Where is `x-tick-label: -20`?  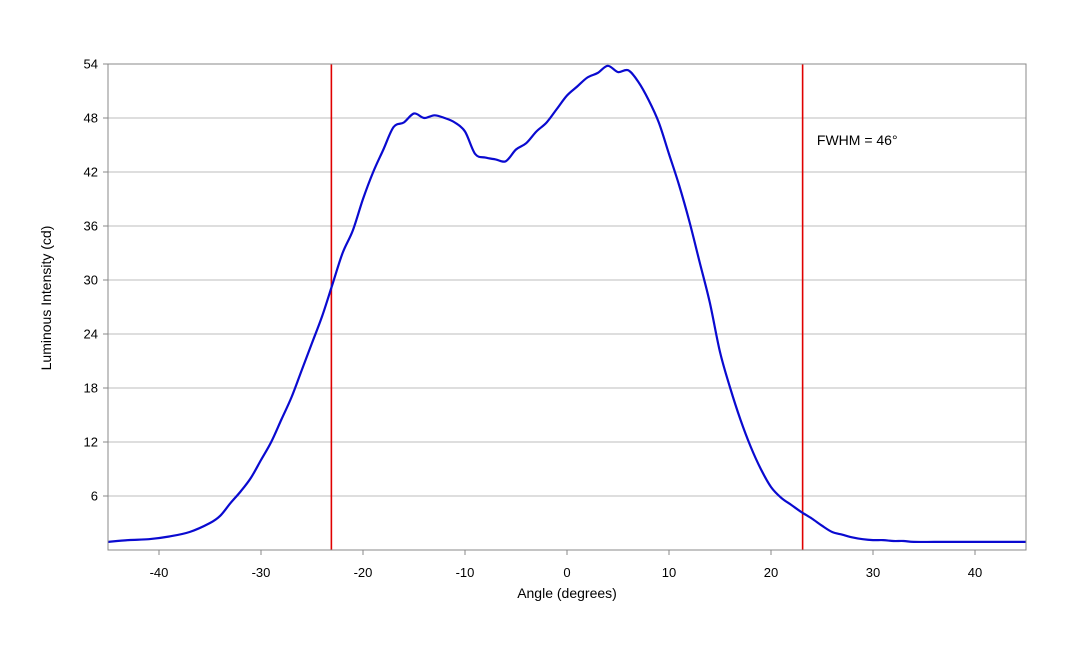 x-tick-label: -20 is located at coordinates (363, 572).